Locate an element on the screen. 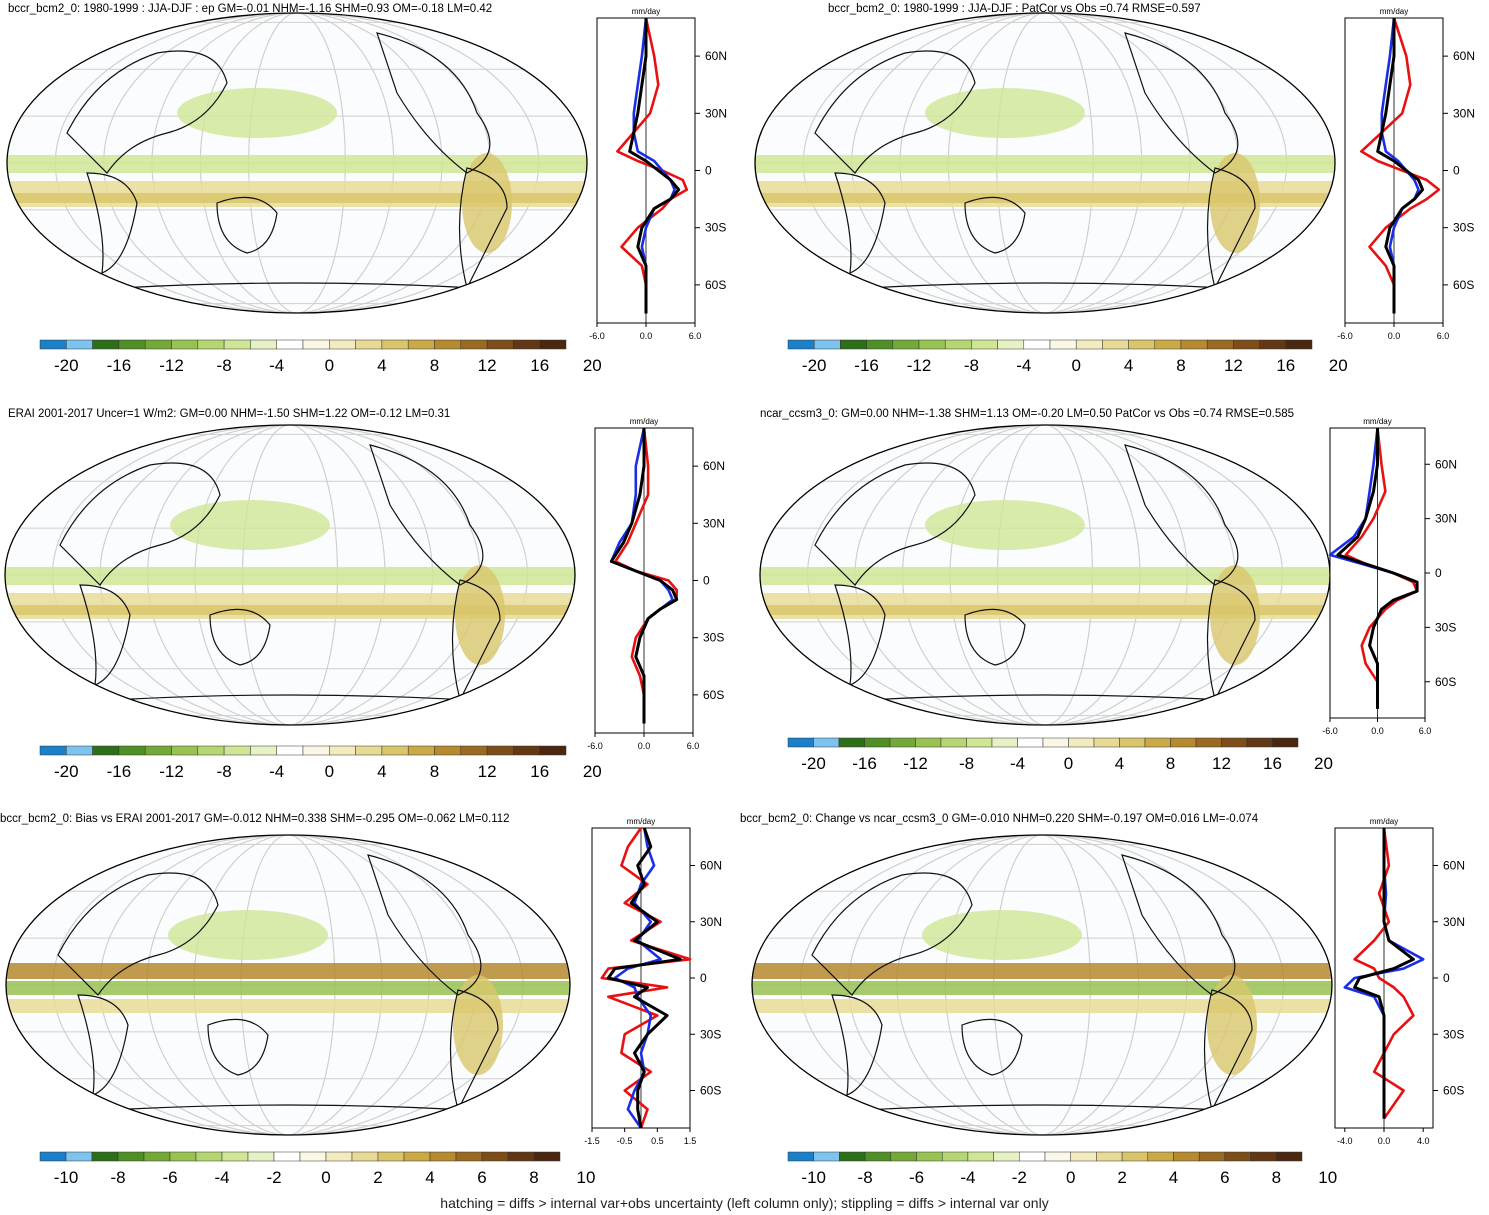 The image size is (1489, 1215). colorbar: -10 -8 -6 -4 -2 0 2 4 6 8 10 is located at coordinates (1062, 1169).